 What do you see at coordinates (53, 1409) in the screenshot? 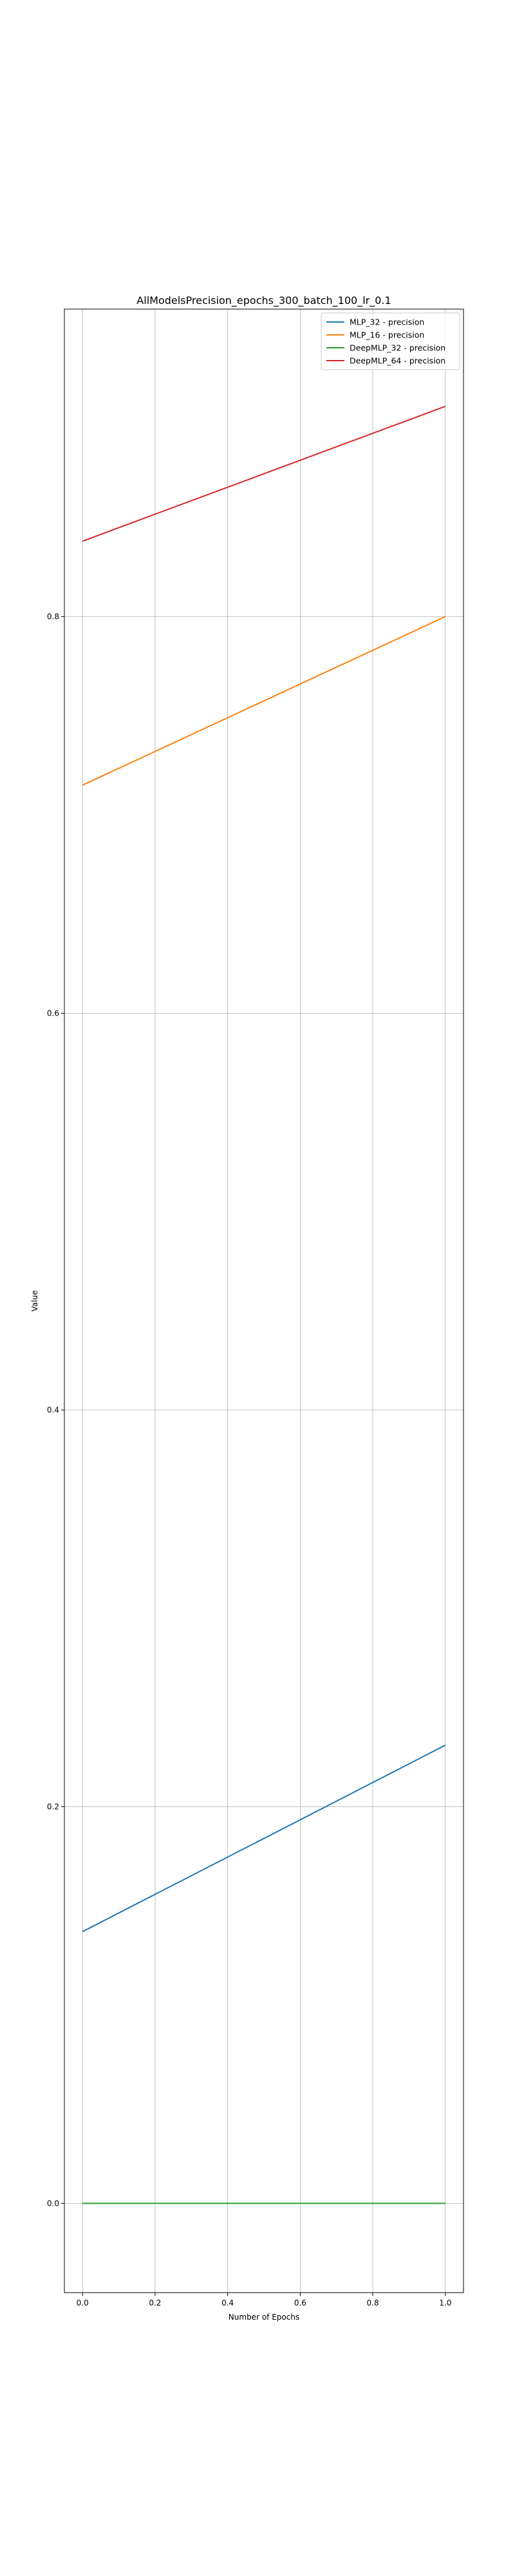
I see `y-tick-label: 0.4` at bounding box center [53, 1409].